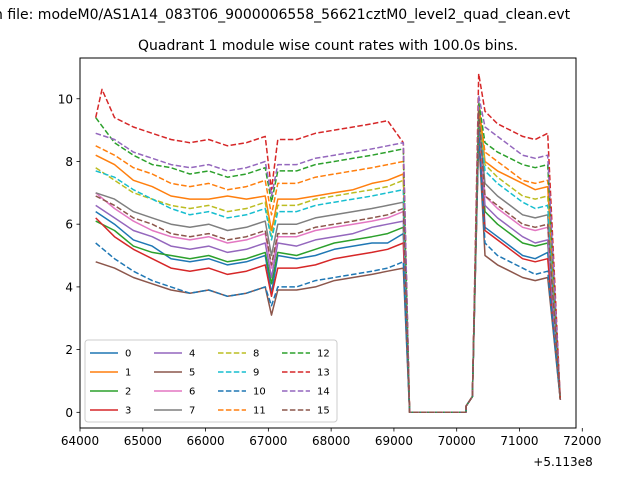 The image size is (640, 480). What do you see at coordinates (192, 392) in the screenshot?
I see `legend-label-6: 6` at bounding box center [192, 392].